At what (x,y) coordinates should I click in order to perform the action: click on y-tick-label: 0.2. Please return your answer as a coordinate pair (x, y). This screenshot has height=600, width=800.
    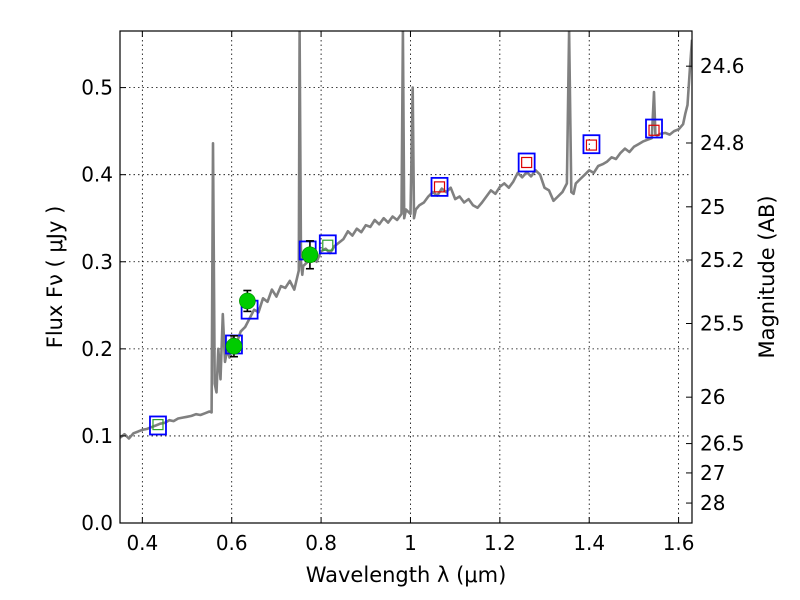
    Looking at the image, I should click on (97, 349).